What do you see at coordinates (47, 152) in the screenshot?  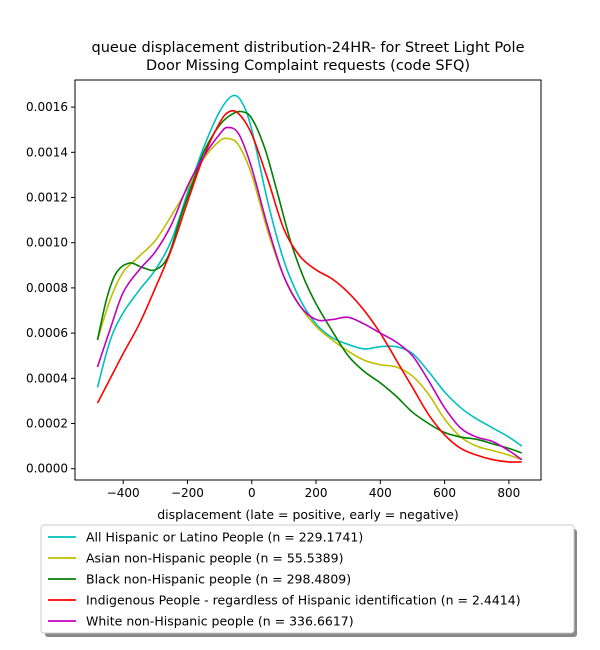 I see `y-tick-label: 0.0014` at bounding box center [47, 152].